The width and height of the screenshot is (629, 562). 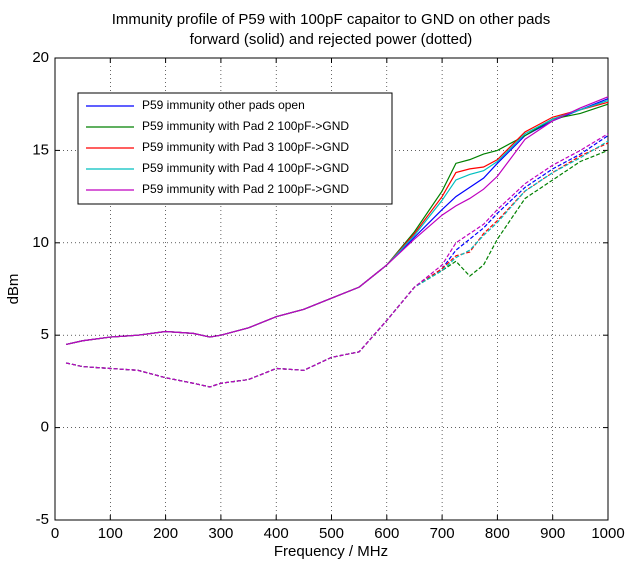 I want to click on x-tick-label: 1000, so click(x=607, y=533).